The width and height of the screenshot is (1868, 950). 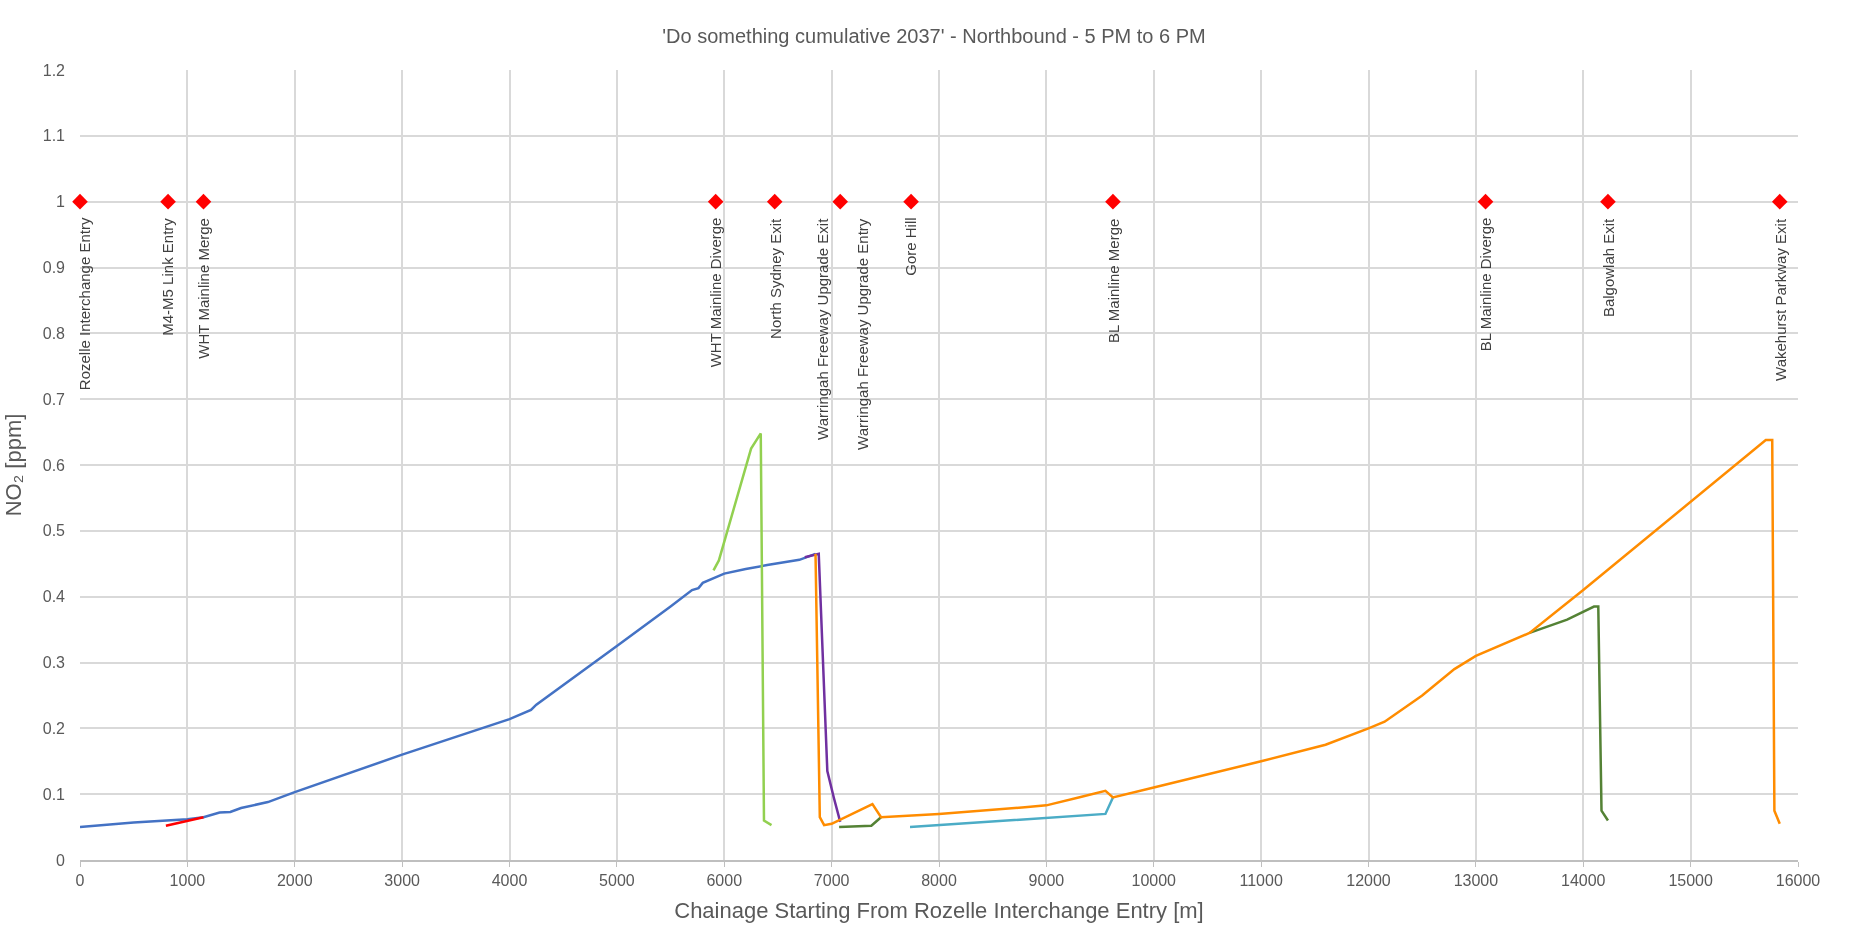 What do you see at coordinates (724, 880) in the screenshot?
I see `x-tick-label: 6000` at bounding box center [724, 880].